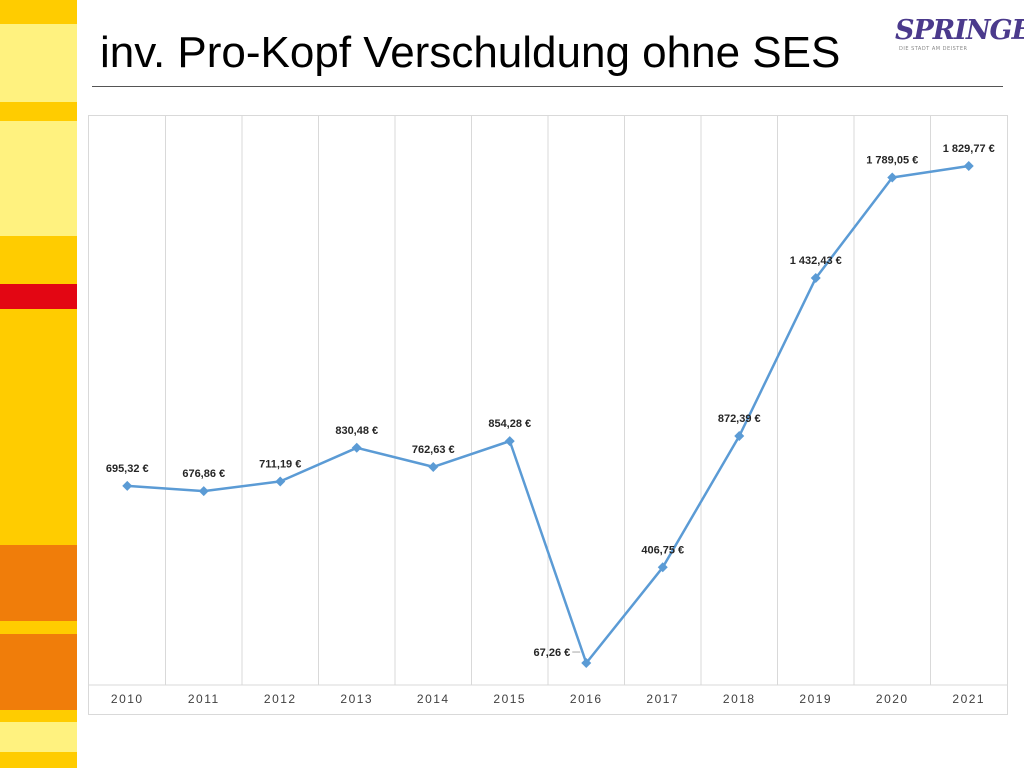 Image resolution: width=1024 pixels, height=768 pixels. Describe the element at coordinates (816, 261) in the screenshot. I see `data-label: 1 432,43 €` at that location.